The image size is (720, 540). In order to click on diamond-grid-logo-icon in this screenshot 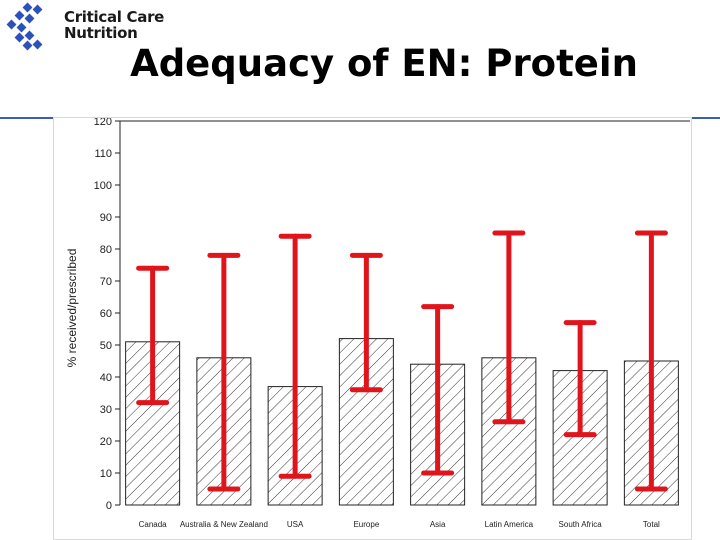, I will do `click(24, 26)`.